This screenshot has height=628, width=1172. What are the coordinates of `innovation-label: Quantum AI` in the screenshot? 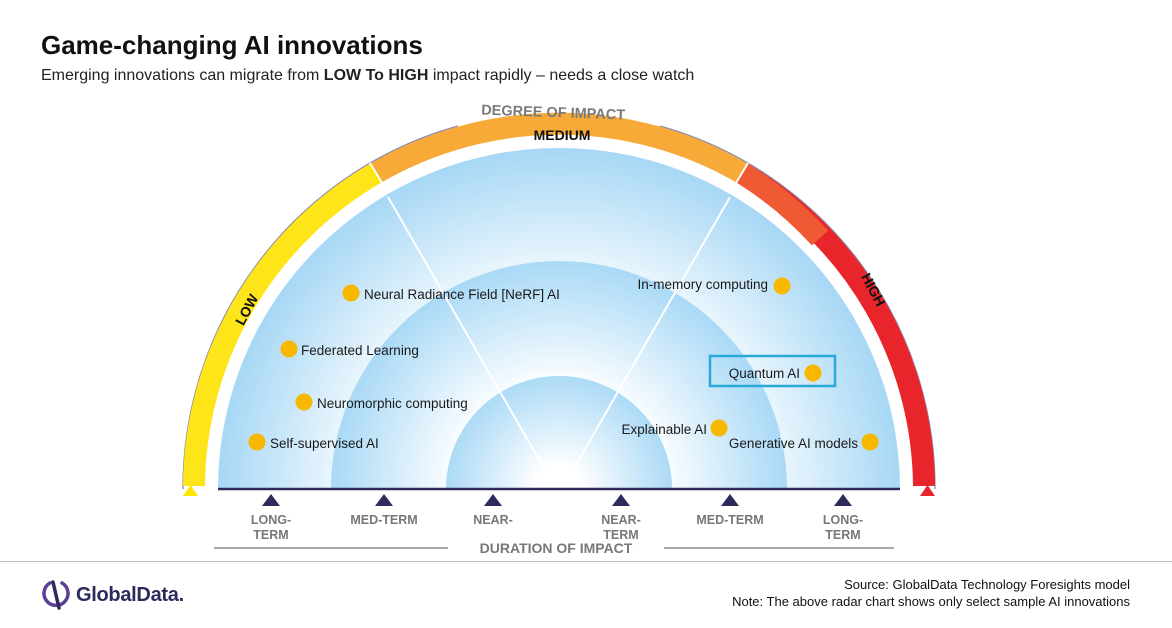 It's located at (764, 373).